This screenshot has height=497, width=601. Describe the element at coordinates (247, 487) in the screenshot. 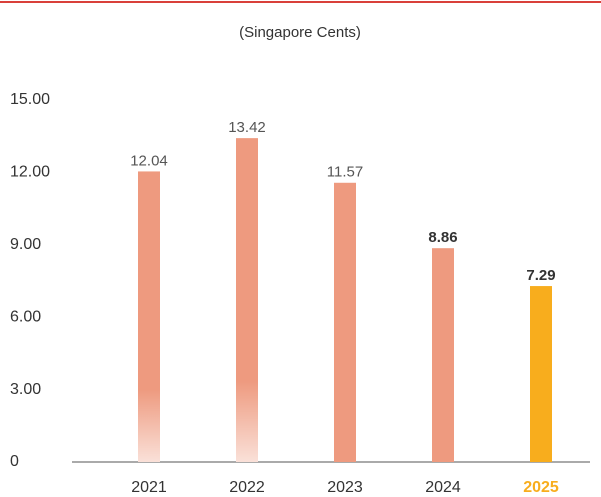

I see `x-tick-label: 2022` at that location.